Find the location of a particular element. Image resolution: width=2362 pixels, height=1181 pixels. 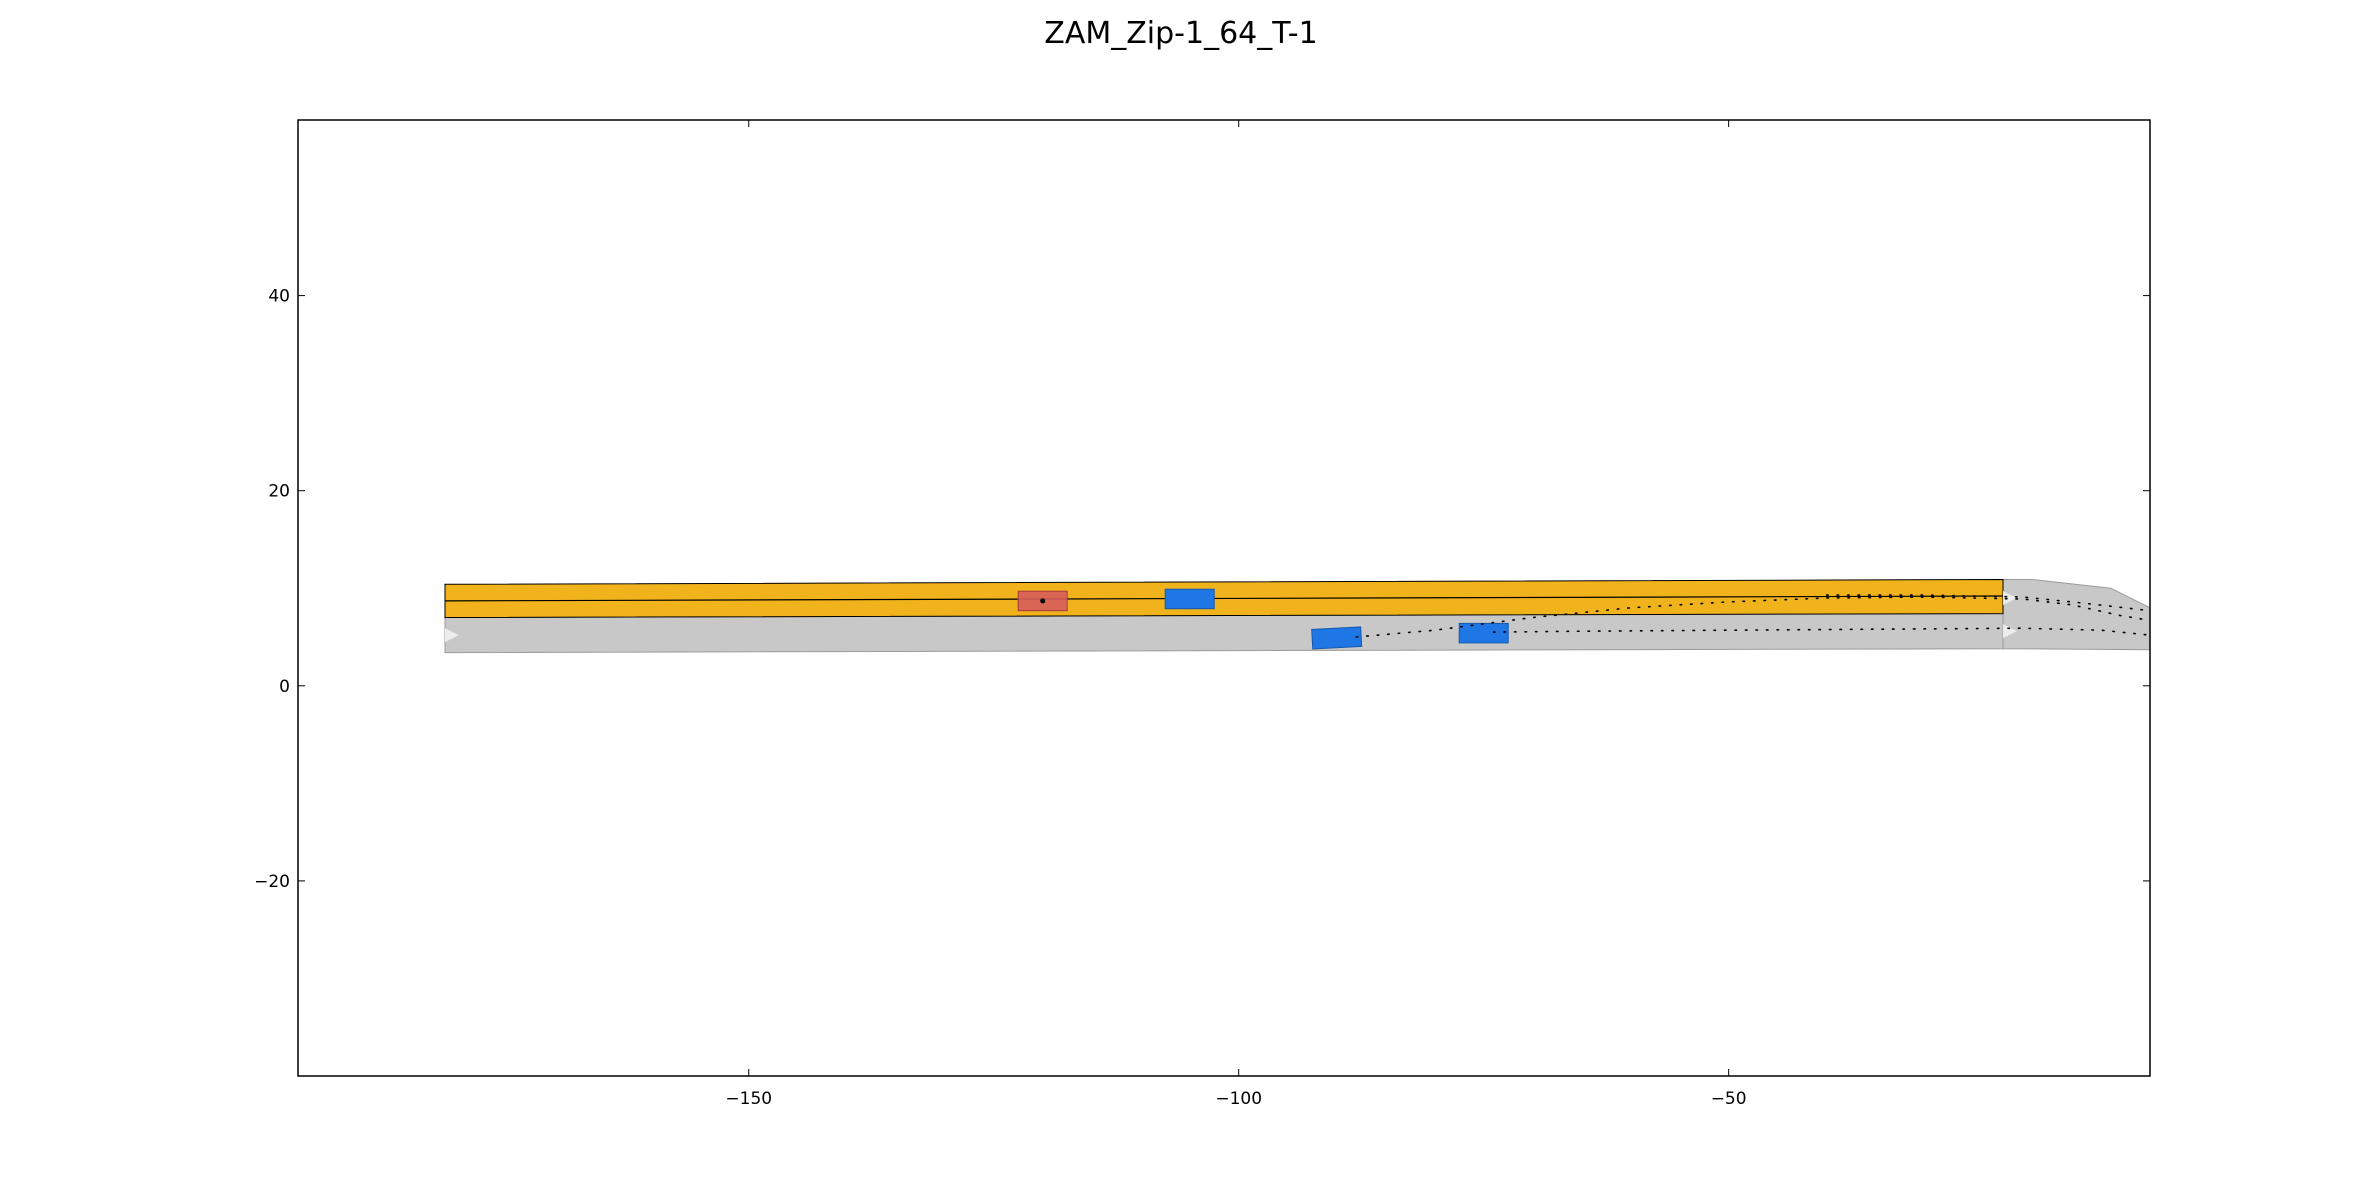

plot-content is located at coordinates (1297, 616).